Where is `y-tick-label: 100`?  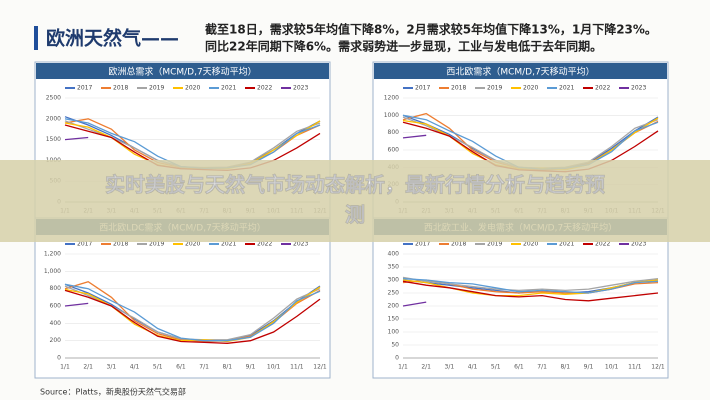 y-tick-label: 100 is located at coordinates (394, 332).